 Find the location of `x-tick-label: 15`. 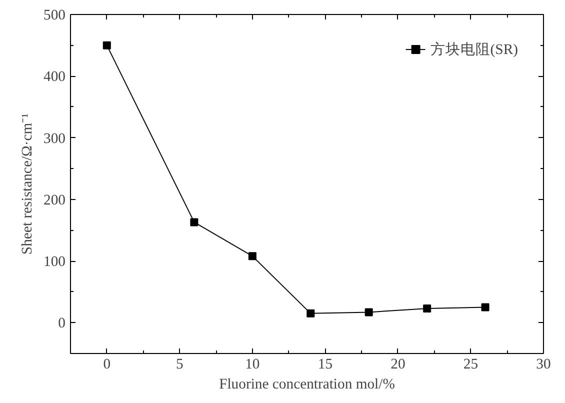

x-tick-label: 15 is located at coordinates (325, 364).